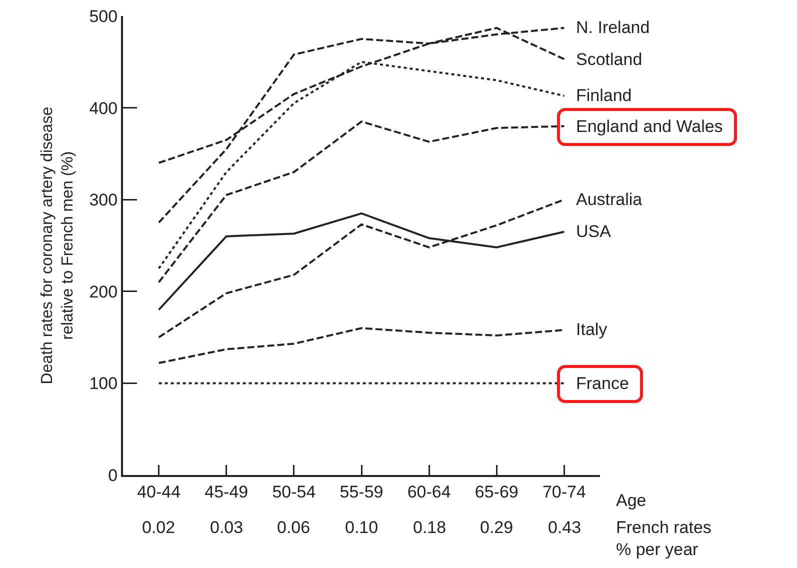 Image resolution: width=797 pixels, height=568 pixels. Describe the element at coordinates (565, 527) in the screenshot. I see `text: 0.43` at that location.